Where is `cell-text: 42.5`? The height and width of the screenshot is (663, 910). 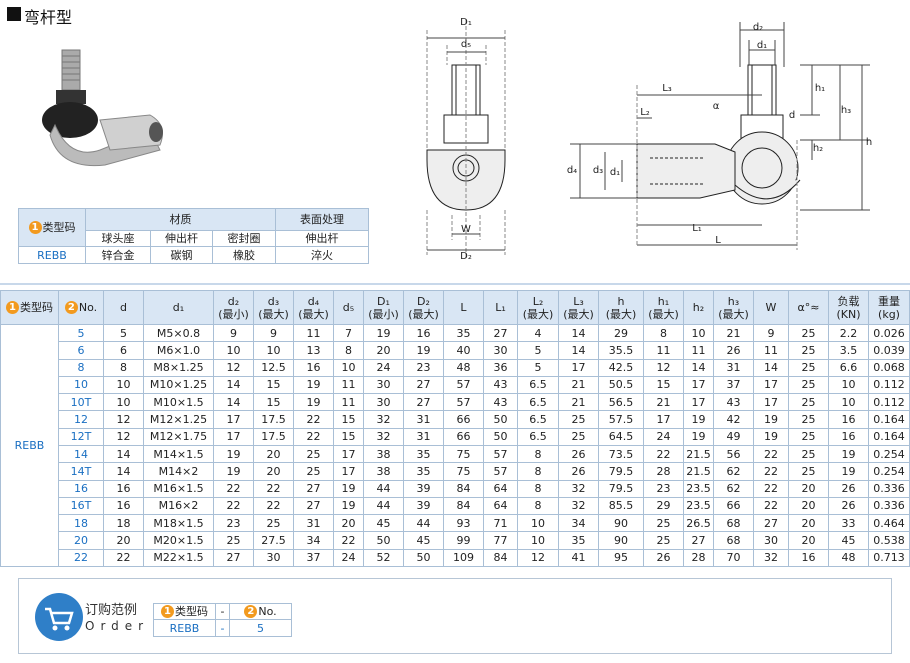 cell-text: 42.5 is located at coordinates (621, 368).